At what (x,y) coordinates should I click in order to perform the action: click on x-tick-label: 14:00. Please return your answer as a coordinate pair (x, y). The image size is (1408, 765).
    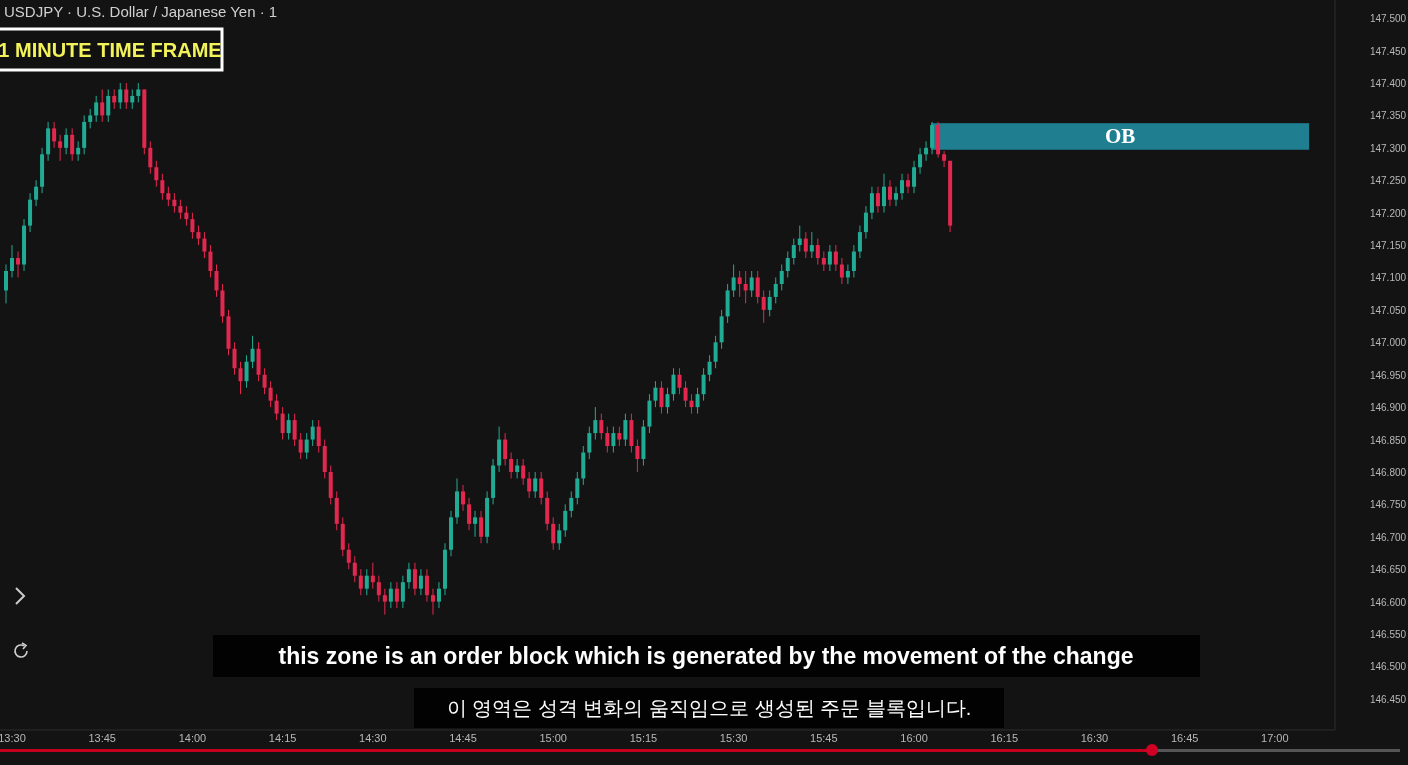
    Looking at the image, I should click on (192, 738).